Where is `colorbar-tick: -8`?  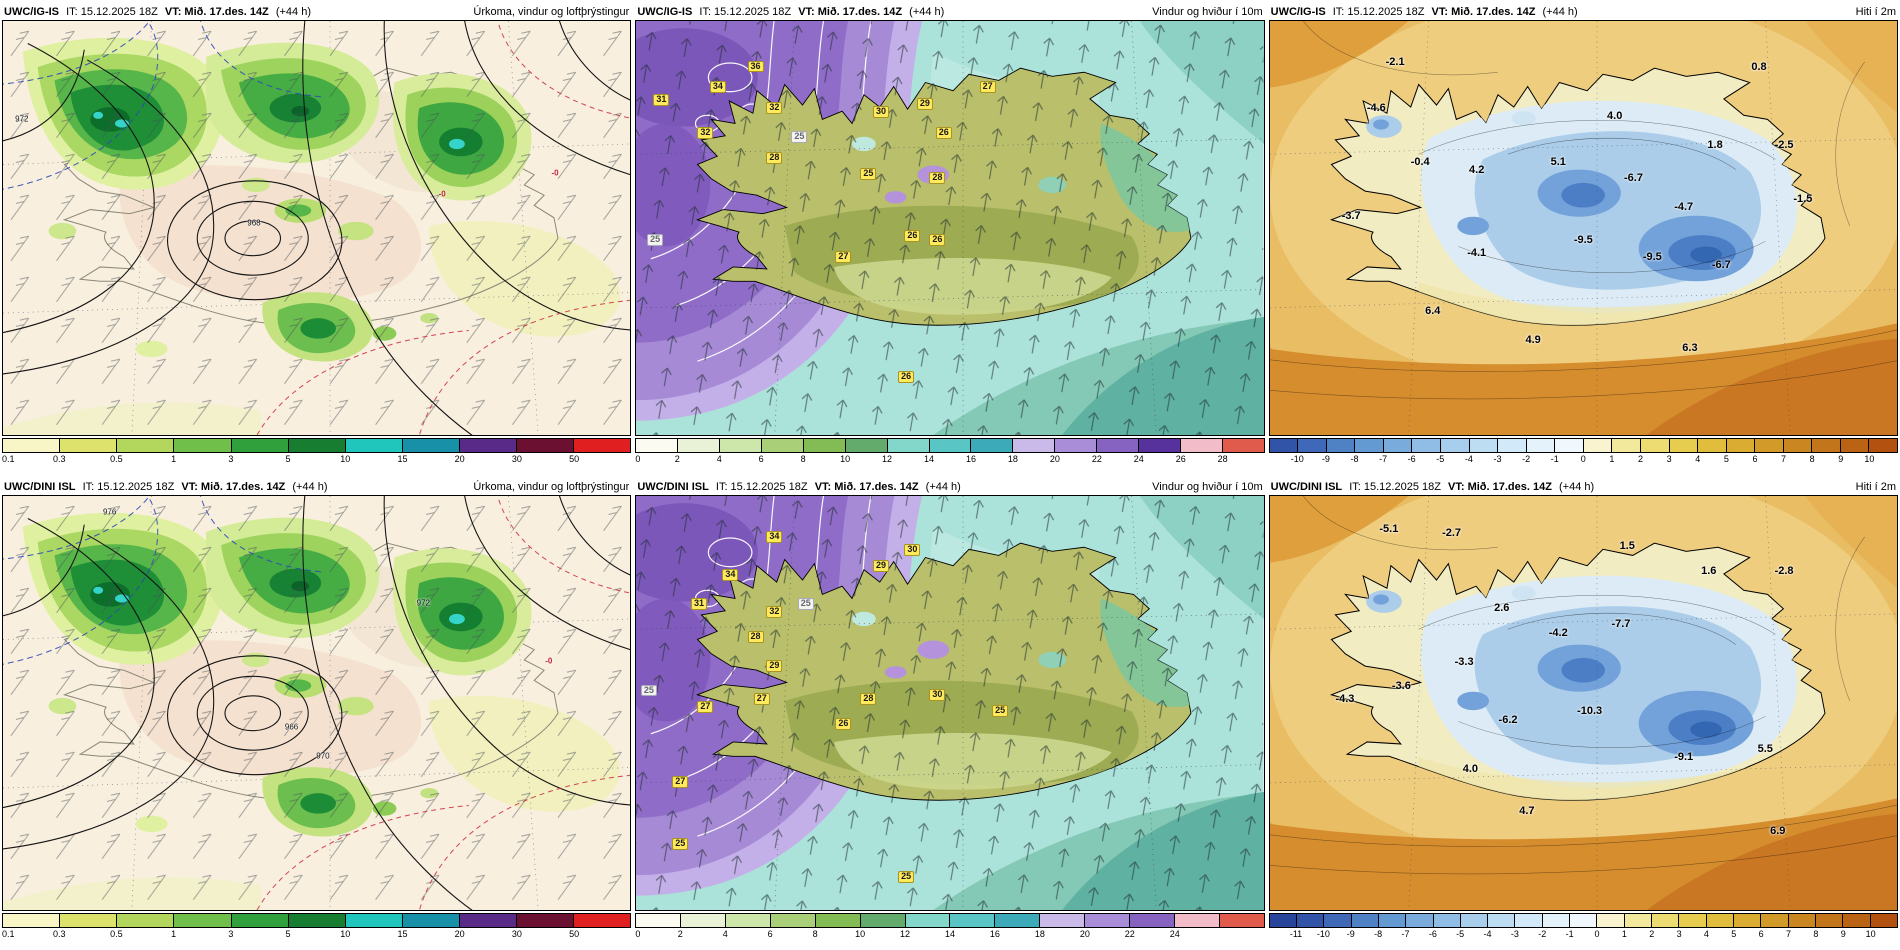 colorbar-tick: -8 is located at coordinates (1378, 934).